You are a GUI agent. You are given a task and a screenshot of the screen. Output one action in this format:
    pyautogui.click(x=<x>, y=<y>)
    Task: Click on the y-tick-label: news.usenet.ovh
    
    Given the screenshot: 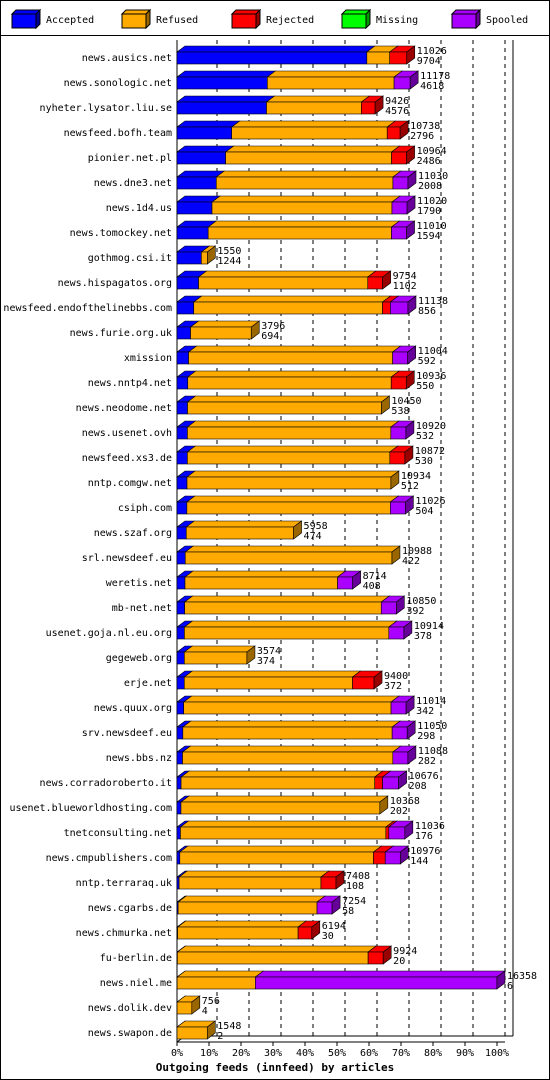 What is the action you would take?
    pyautogui.click(x=127, y=433)
    